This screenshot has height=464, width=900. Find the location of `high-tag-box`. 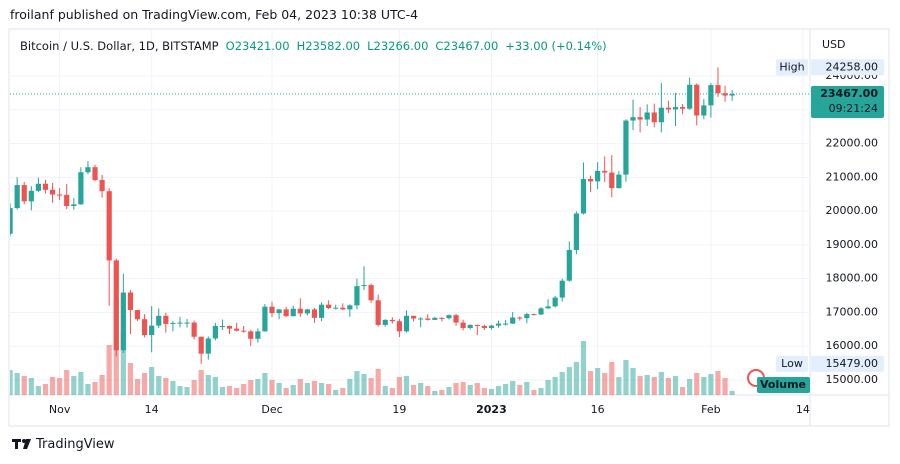

high-tag-box is located at coordinates (792, 67).